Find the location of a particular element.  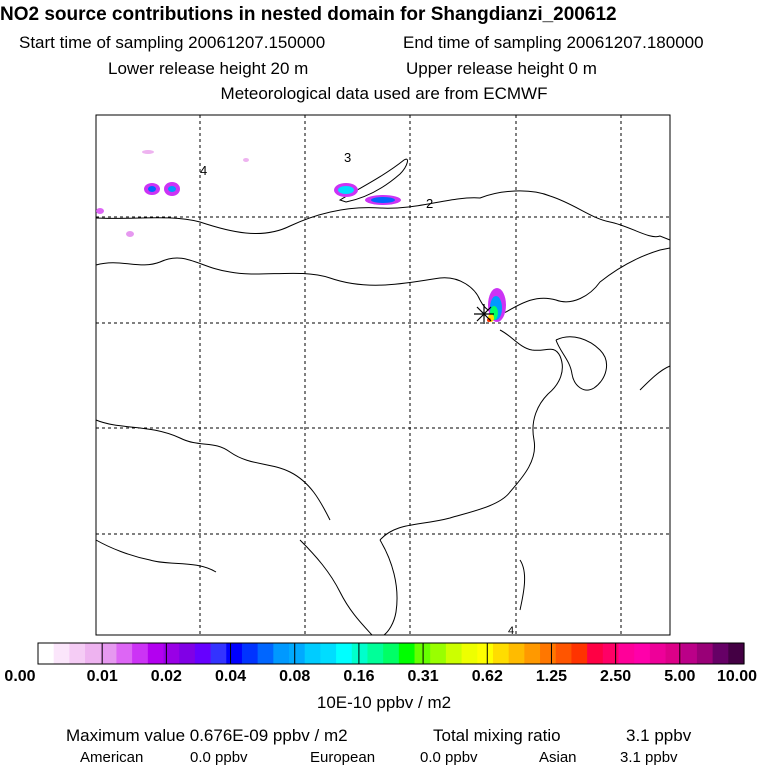

european-value: 0.0 ppbv is located at coordinates (449, 757).